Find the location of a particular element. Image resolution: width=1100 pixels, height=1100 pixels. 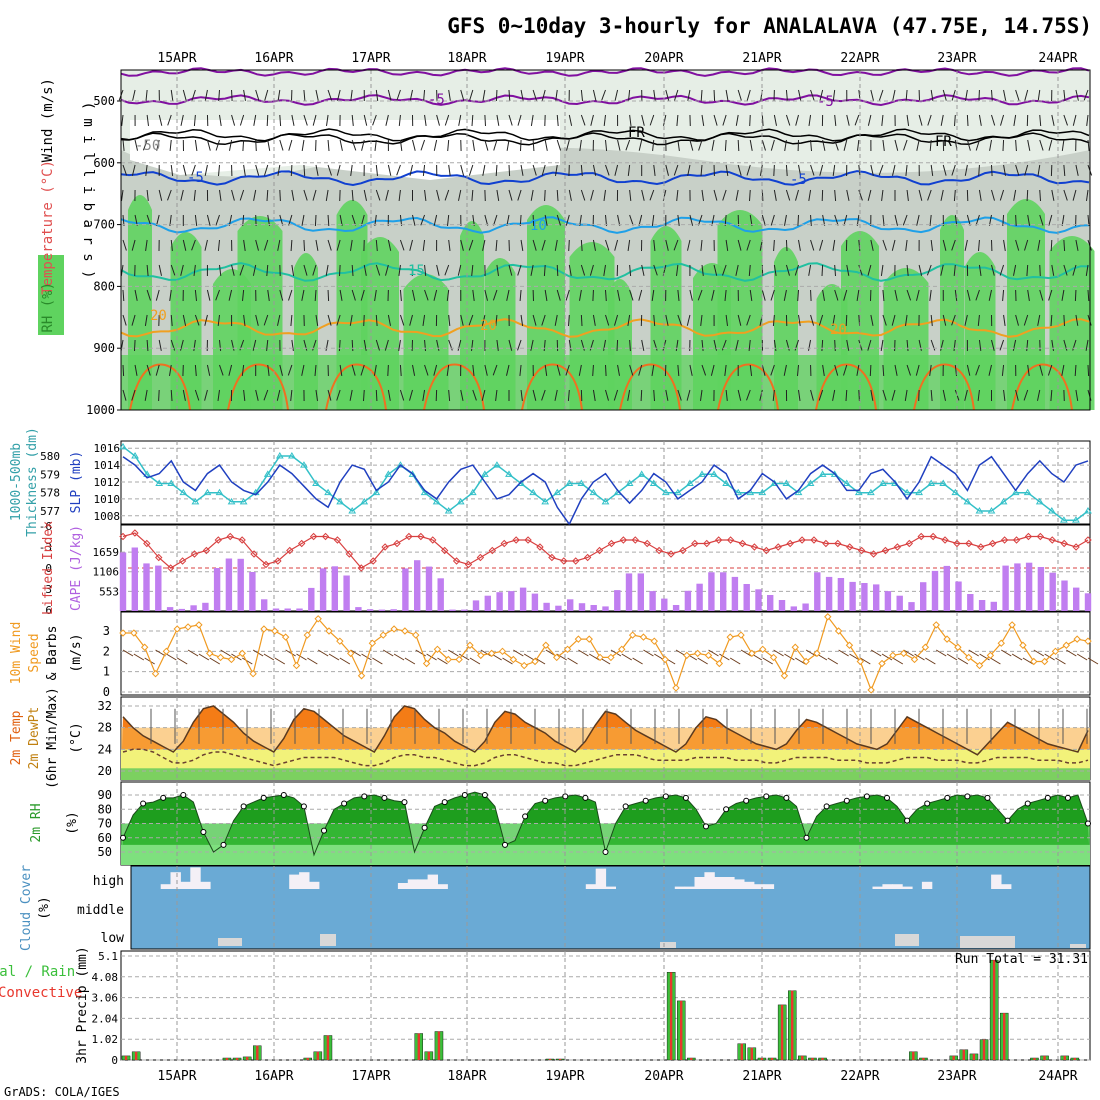

cloud-panel-frame is located at coordinates (610, 907).